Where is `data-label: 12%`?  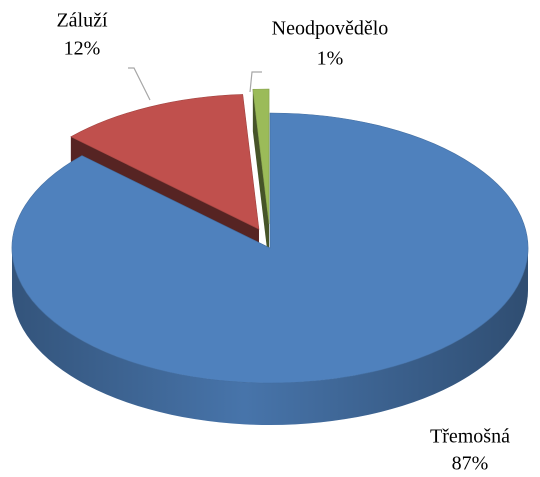 data-label: 12% is located at coordinates (82, 49).